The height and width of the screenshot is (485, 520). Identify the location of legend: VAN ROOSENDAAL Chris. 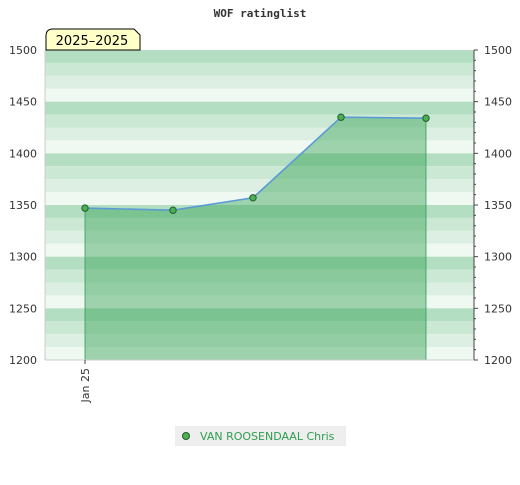
(260, 436).